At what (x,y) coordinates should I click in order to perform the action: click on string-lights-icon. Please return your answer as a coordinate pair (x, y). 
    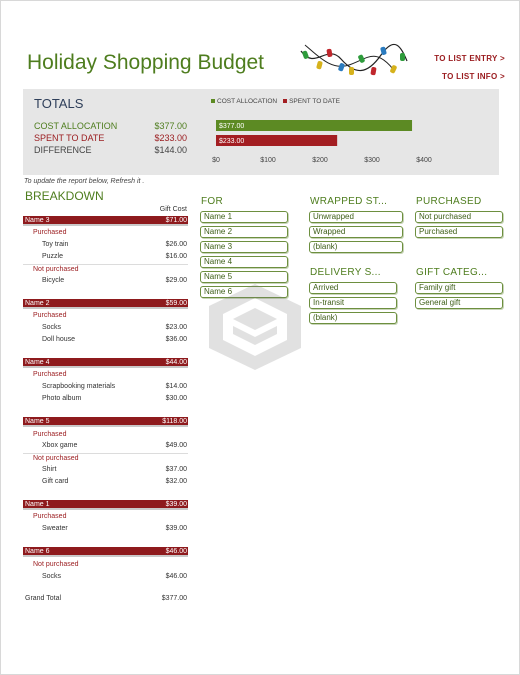
    Looking at the image, I should click on (354, 59).